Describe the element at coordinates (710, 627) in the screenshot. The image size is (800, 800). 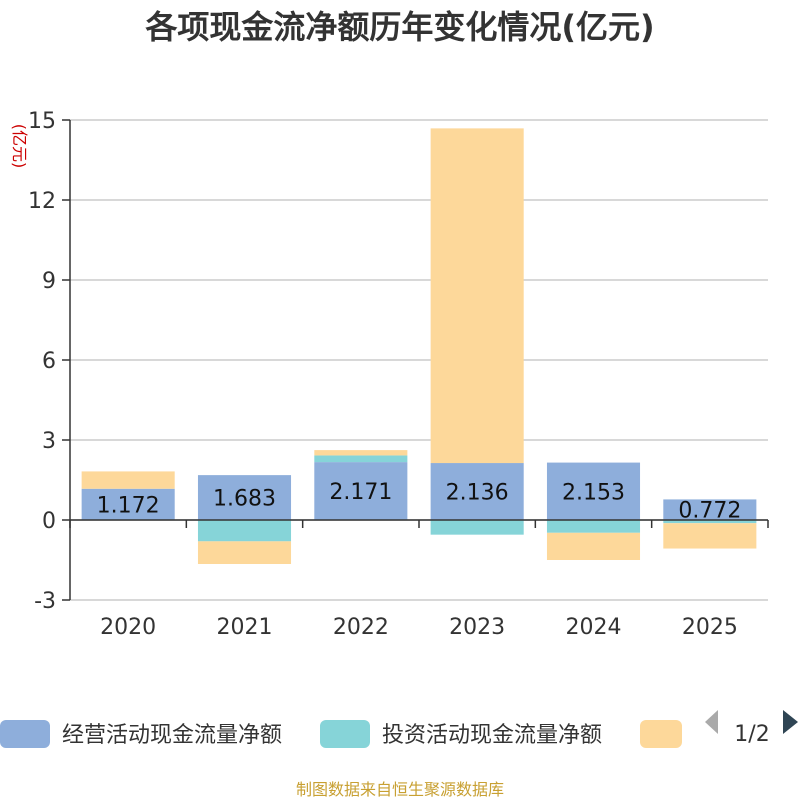
I see `x-tick-label: 2025` at that location.